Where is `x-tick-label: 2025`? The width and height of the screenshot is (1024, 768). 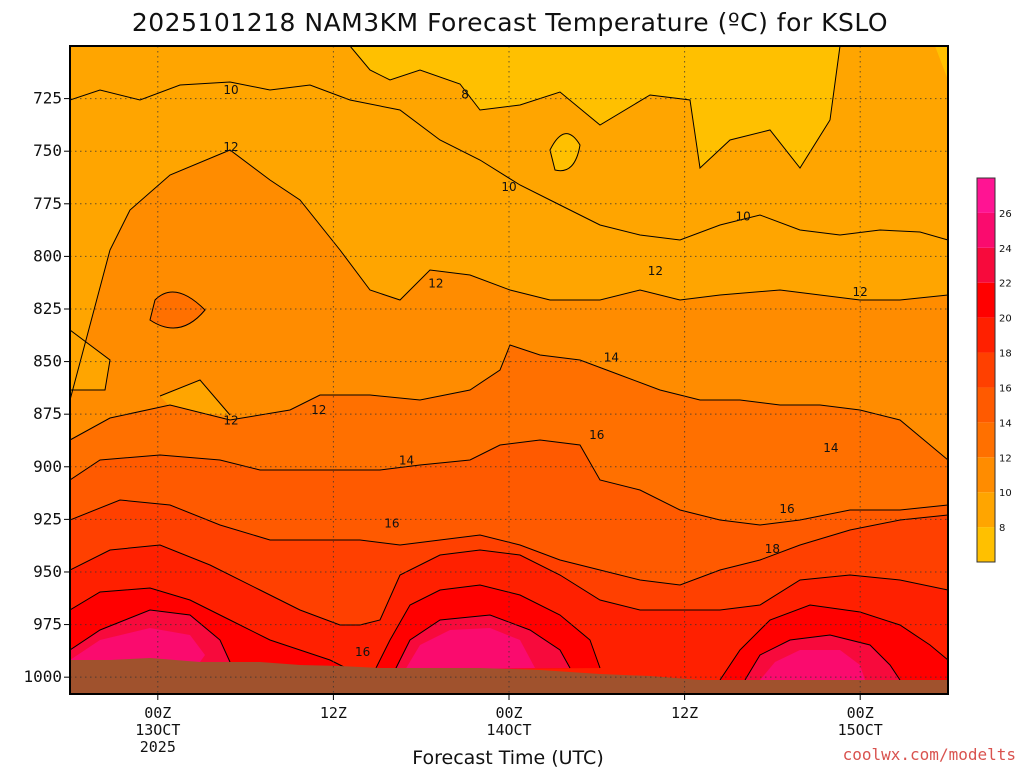
x-tick-label: 2025 is located at coordinates (158, 747).